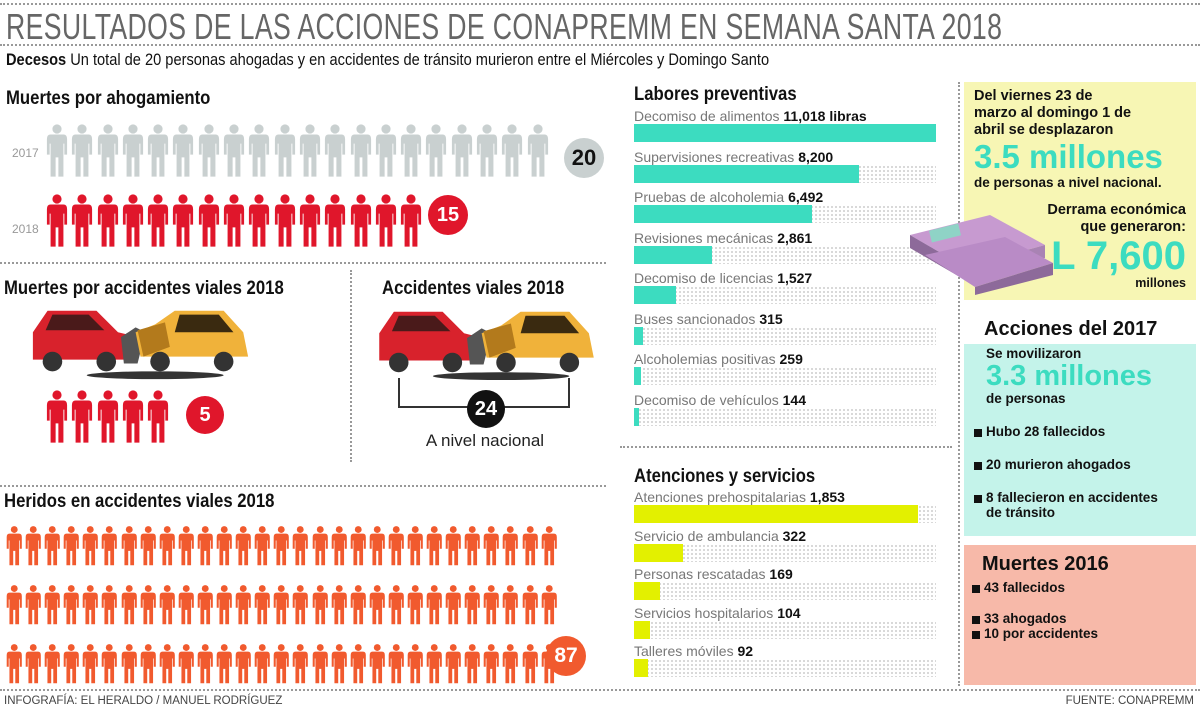 The height and width of the screenshot is (712, 1200). I want to click on actions-2017-big-number: 3.3 millones, so click(1069, 376).